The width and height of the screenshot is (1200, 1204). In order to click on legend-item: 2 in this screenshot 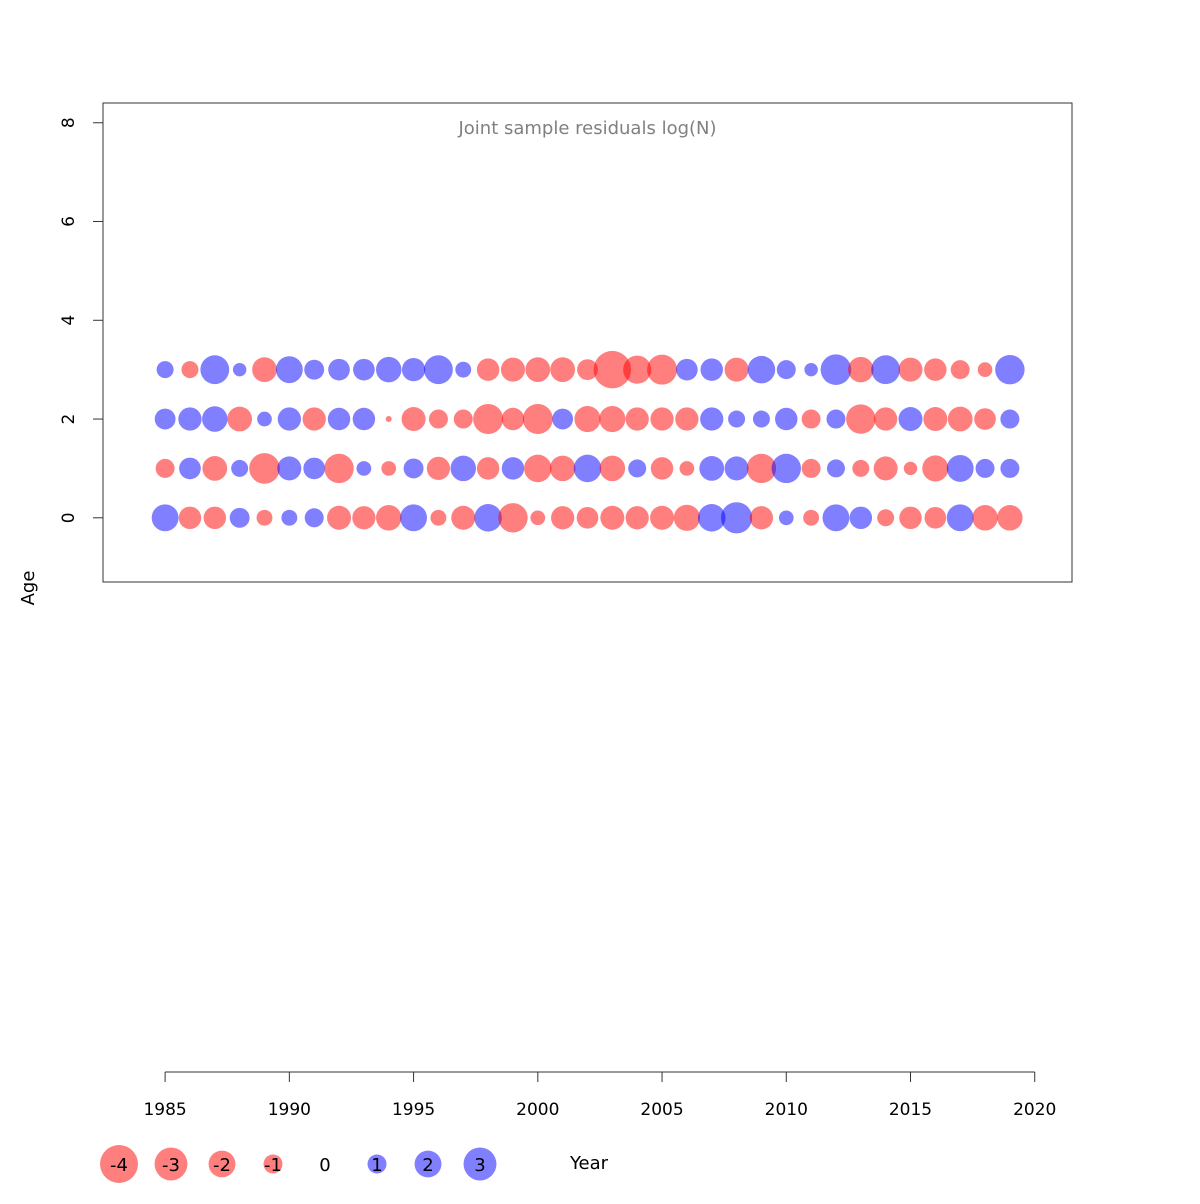, I will do `click(428, 1164)`.